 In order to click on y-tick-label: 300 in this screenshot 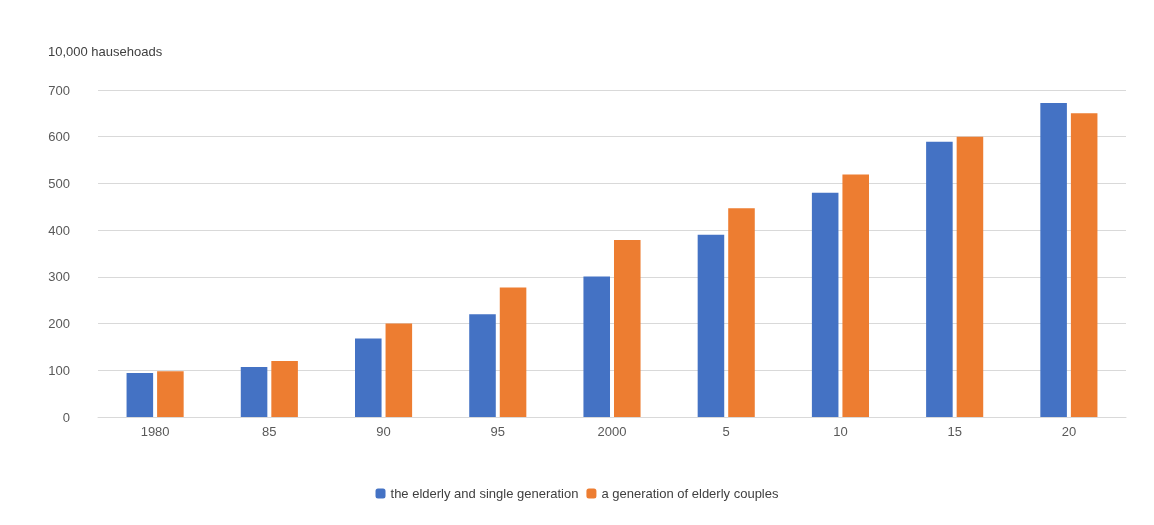, I will do `click(59, 277)`.